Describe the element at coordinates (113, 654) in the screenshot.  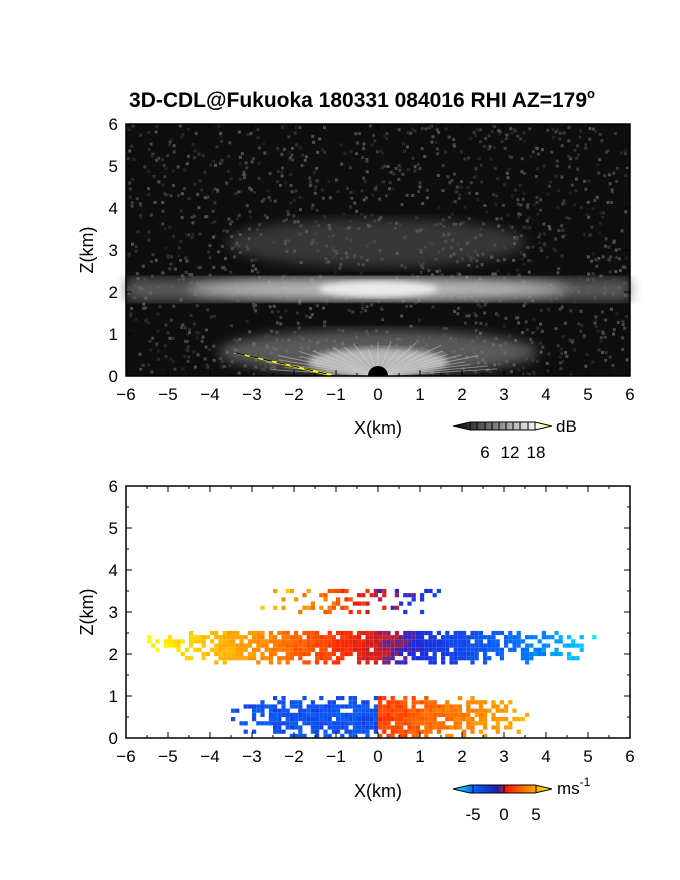
I see `y-tick-label: 2` at that location.